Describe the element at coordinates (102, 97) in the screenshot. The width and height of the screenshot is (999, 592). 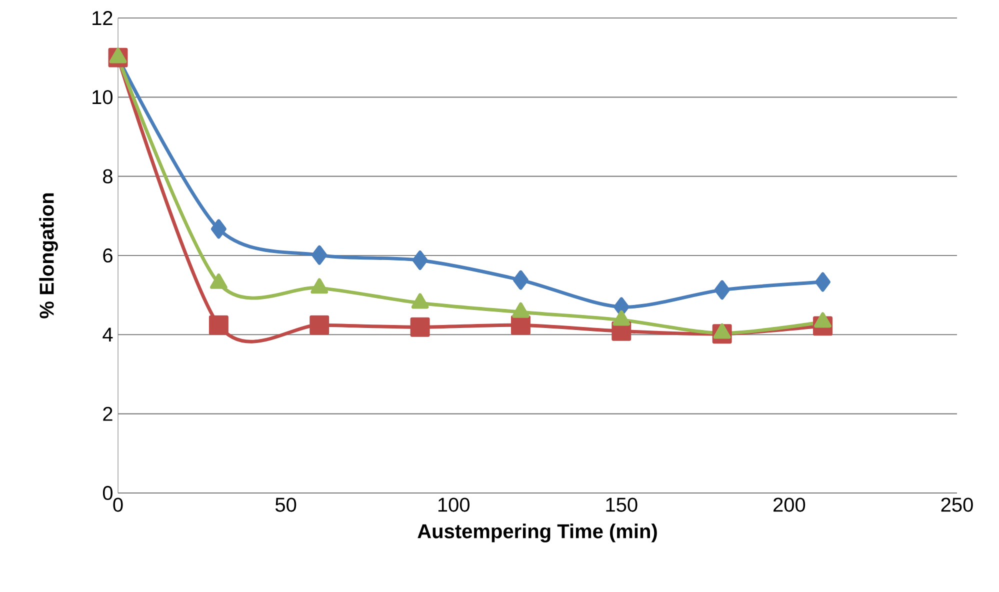
I see `y-tick-label: 10` at that location.